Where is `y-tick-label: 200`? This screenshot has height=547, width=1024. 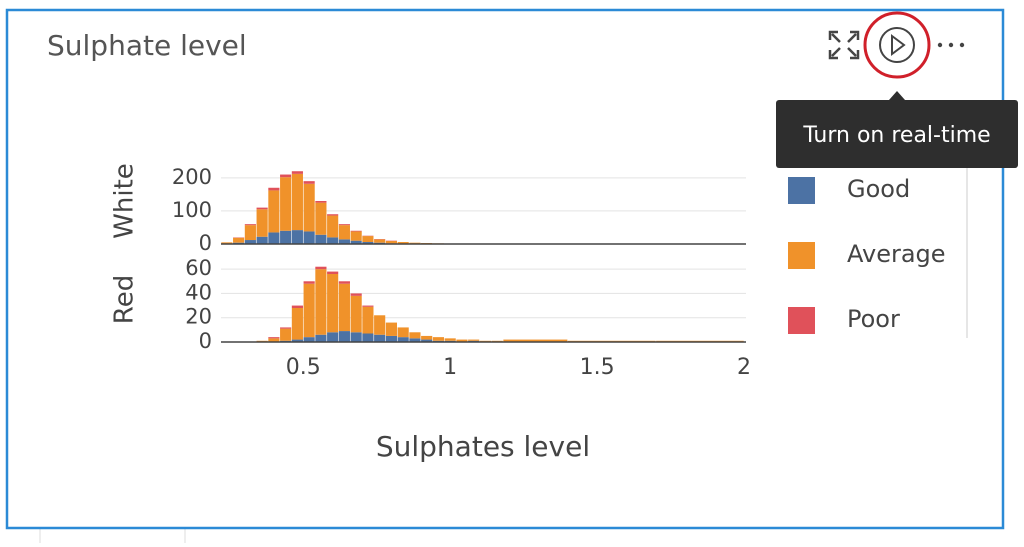
y-tick-label: 200 is located at coordinates (192, 177).